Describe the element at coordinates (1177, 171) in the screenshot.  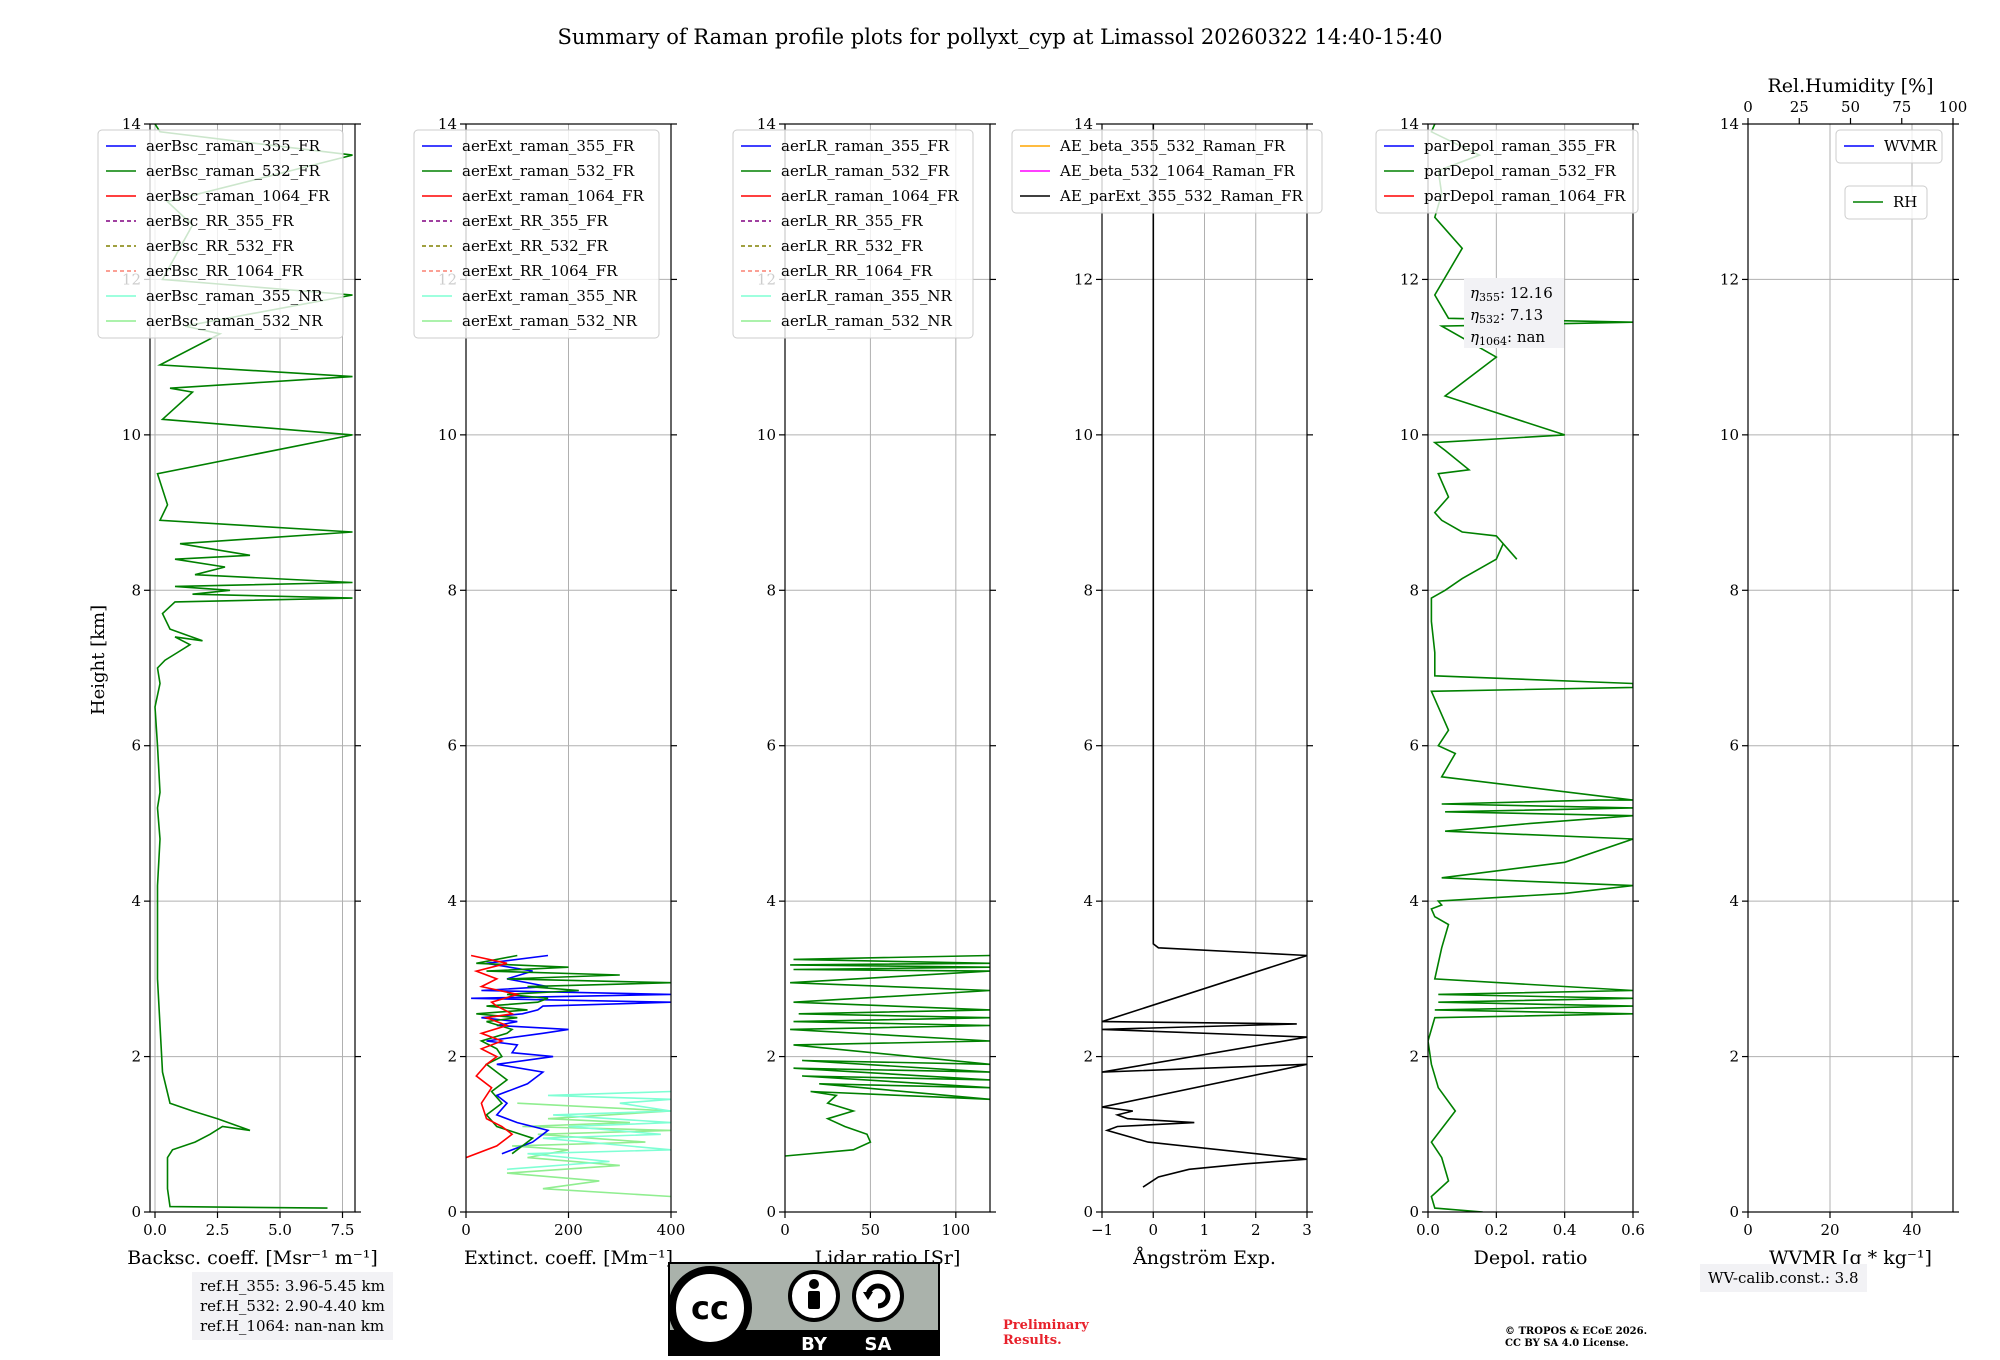
I see `legend-entry: AE_beta_532_1064_Raman_FR` at that location.